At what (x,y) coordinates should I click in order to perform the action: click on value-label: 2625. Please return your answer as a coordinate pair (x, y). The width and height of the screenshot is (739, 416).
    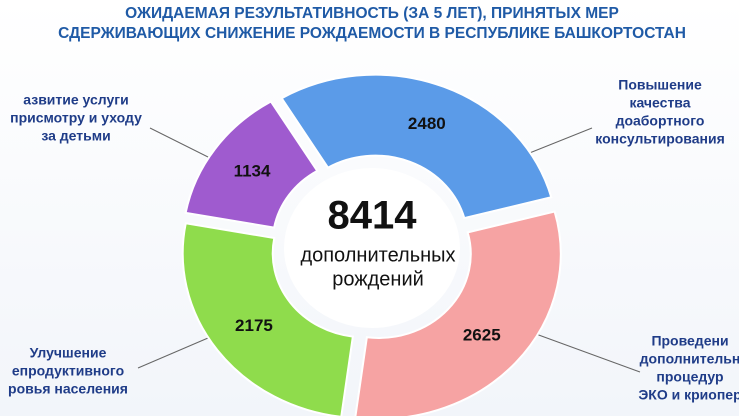
    Looking at the image, I should click on (482, 335).